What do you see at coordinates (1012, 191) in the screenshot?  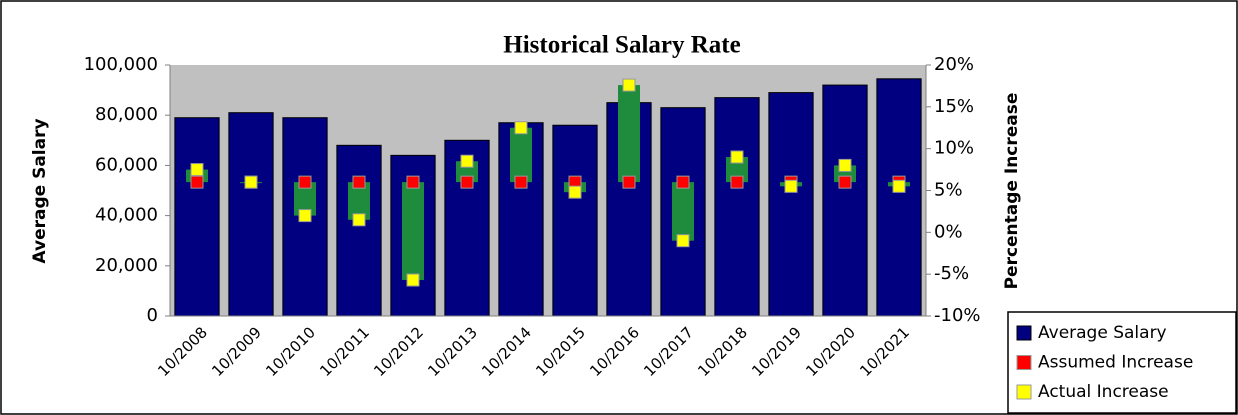 I see `y2-axis-label: Percentage Increase` at bounding box center [1012, 191].